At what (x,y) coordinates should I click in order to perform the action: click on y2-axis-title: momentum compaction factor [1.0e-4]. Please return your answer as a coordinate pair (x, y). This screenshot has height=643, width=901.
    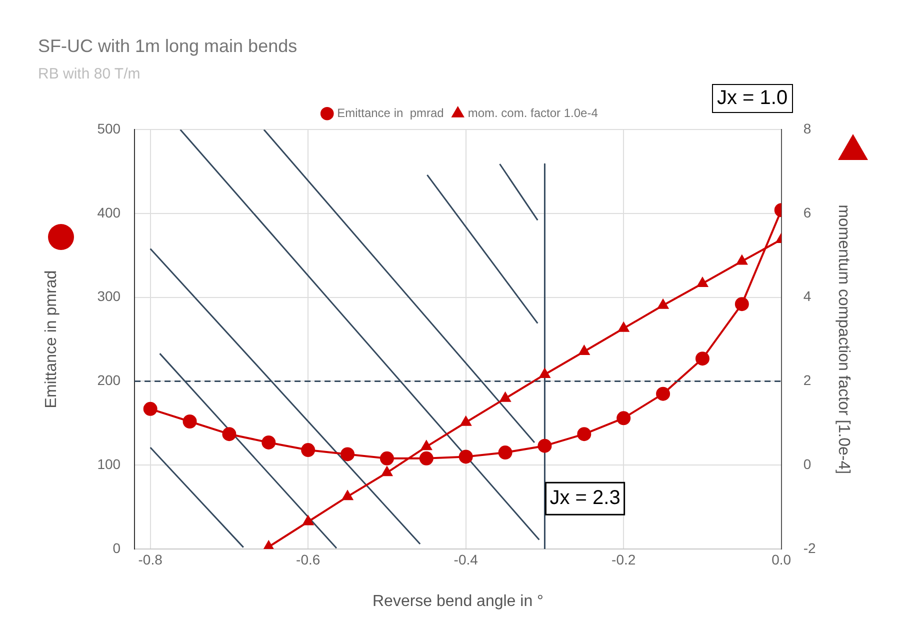
    Looking at the image, I should click on (843, 339).